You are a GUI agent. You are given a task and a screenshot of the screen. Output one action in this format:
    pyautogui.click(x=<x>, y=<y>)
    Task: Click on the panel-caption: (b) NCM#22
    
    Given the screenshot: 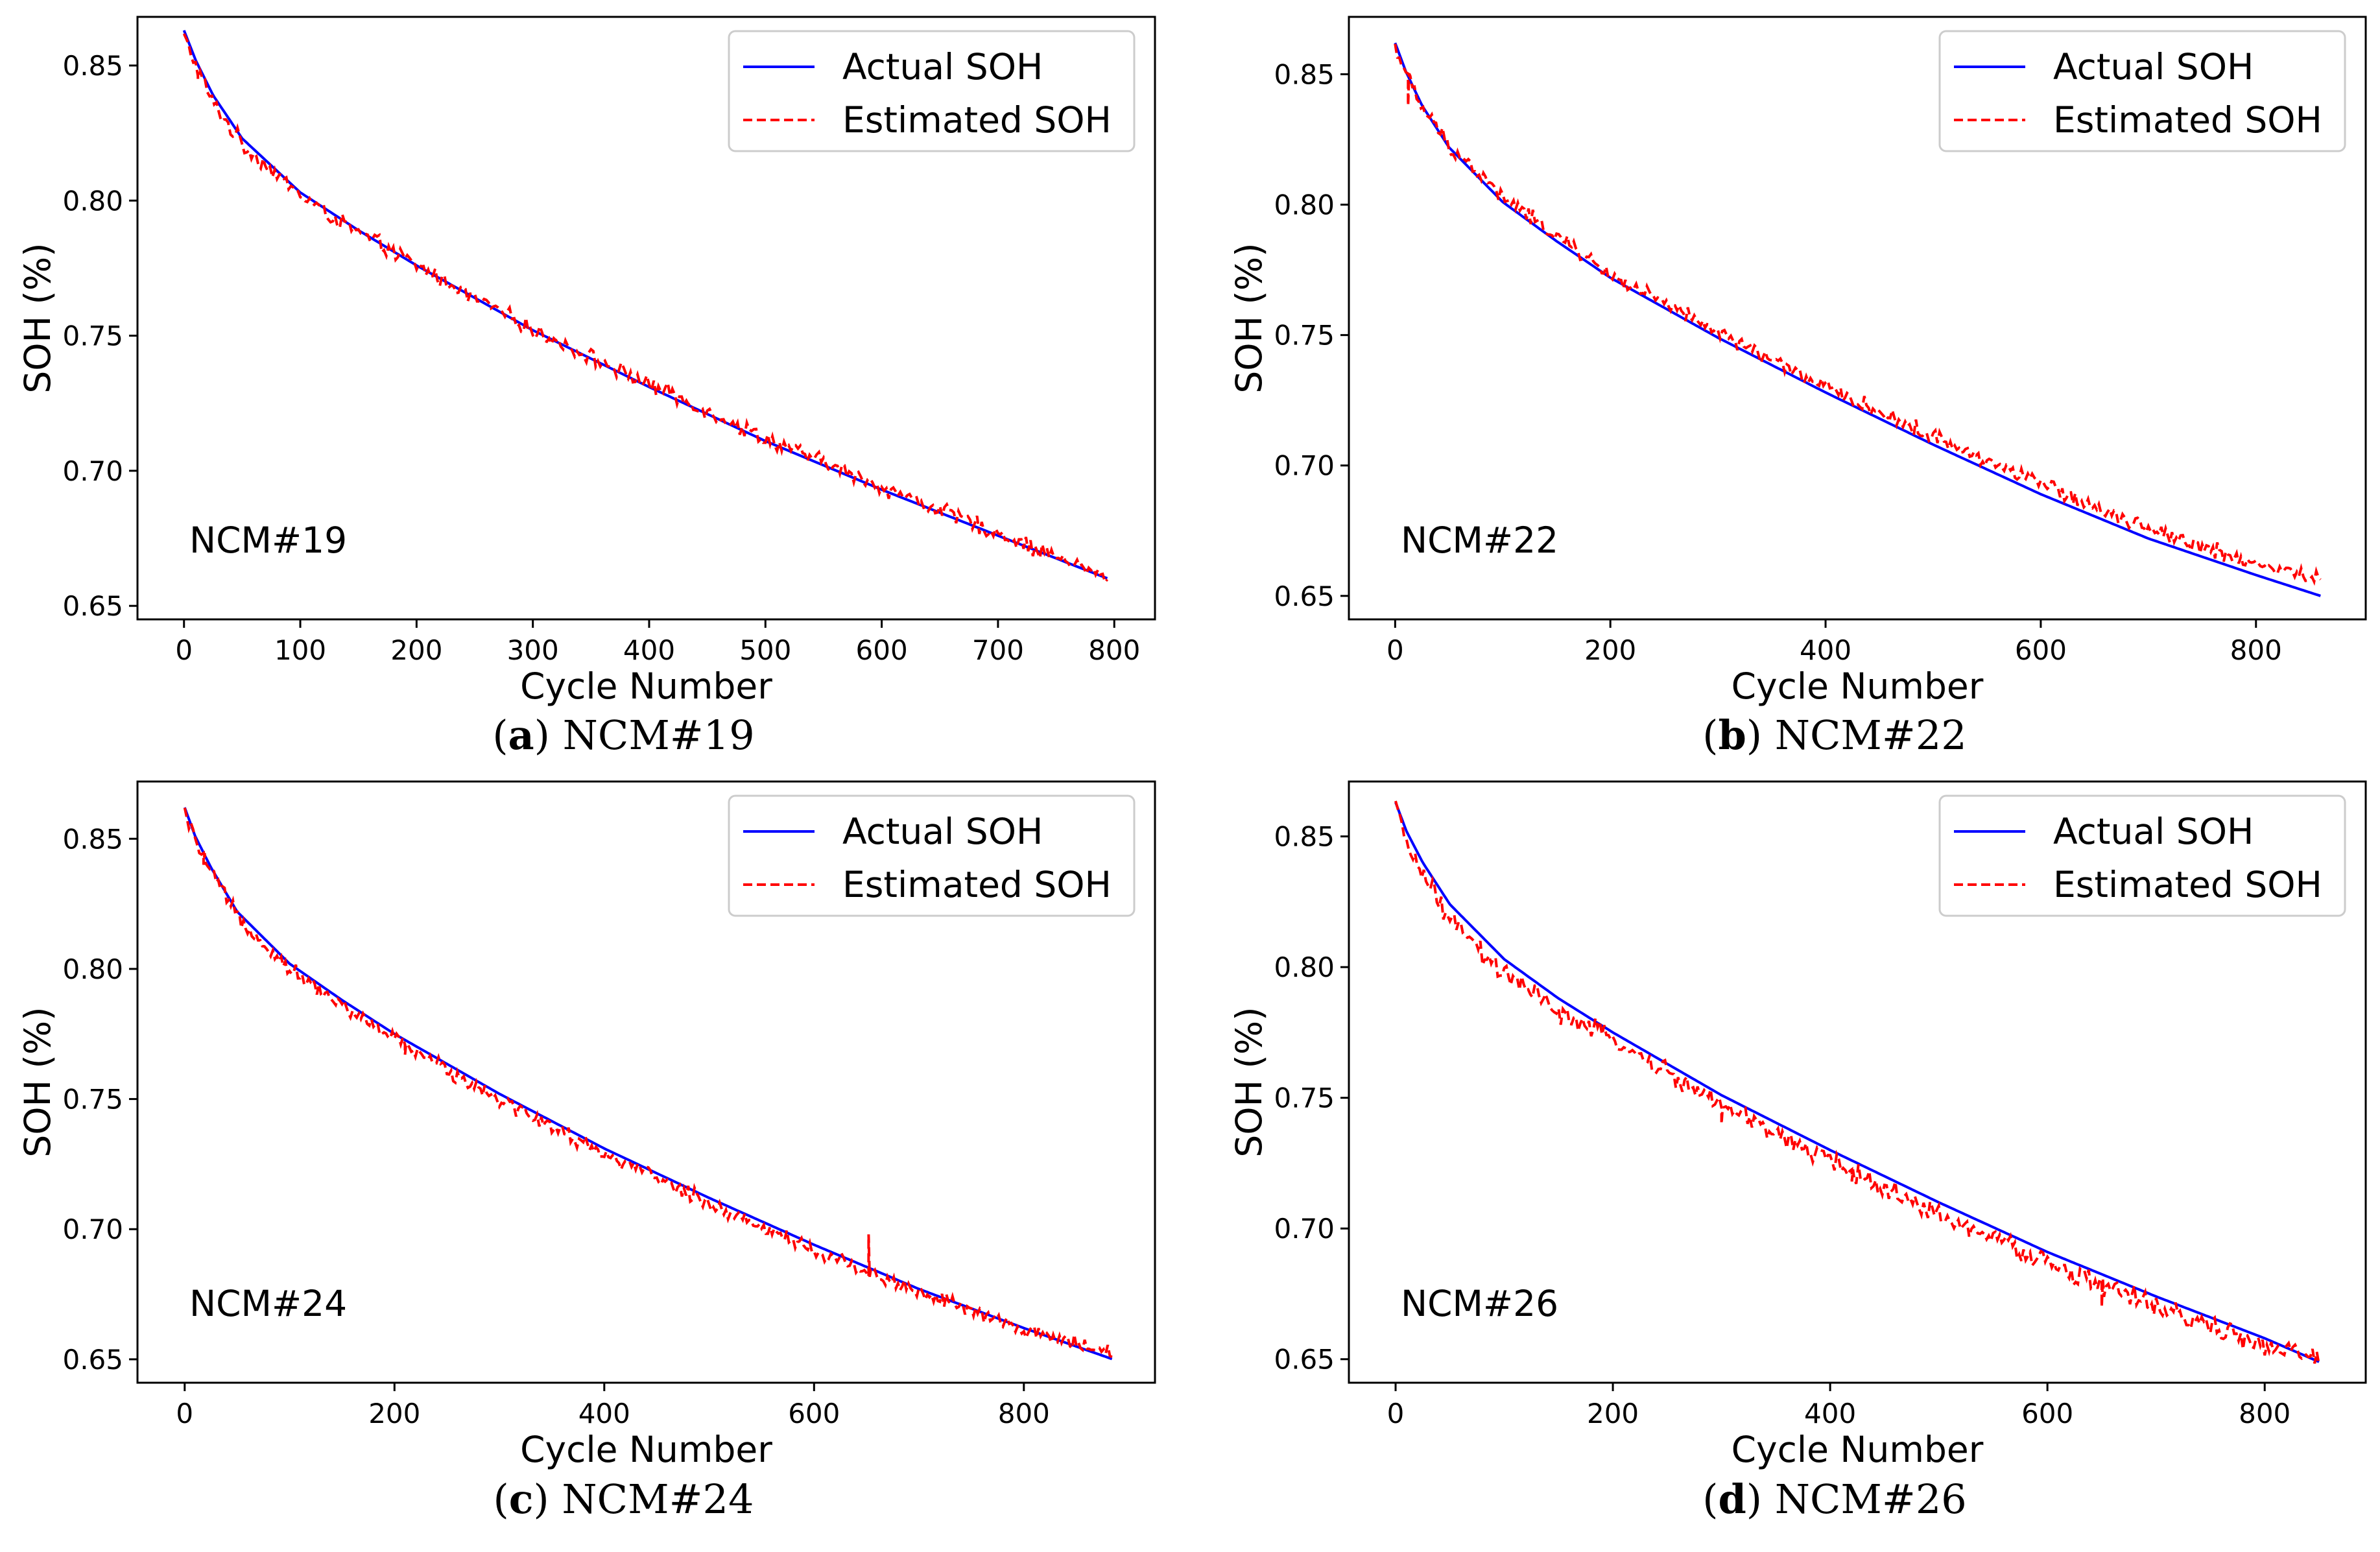 What is the action you would take?
    pyautogui.click(x=1834, y=735)
    